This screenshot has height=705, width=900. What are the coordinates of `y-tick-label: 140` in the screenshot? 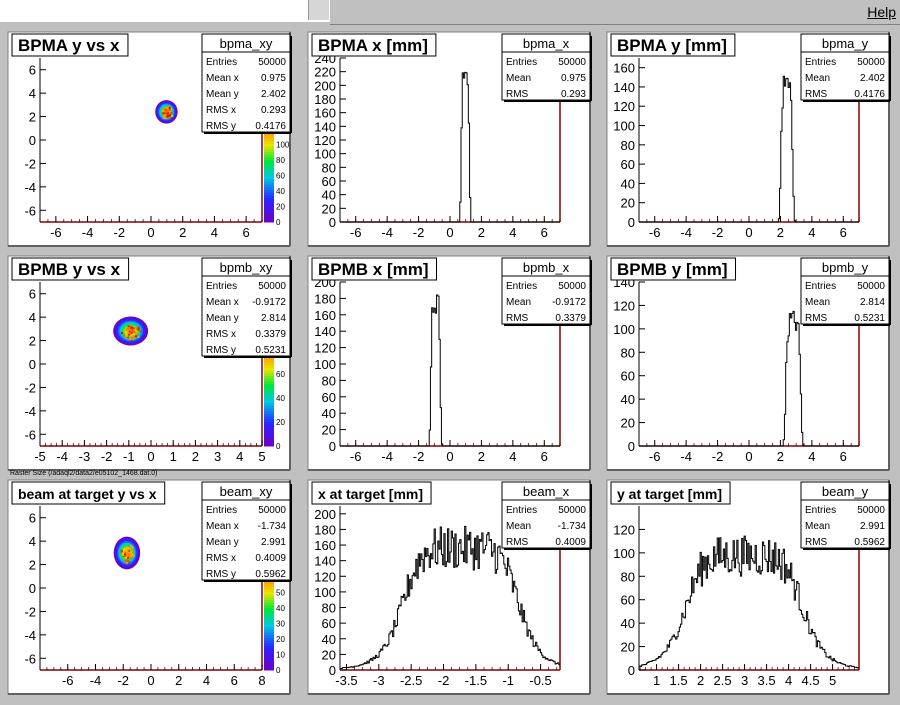 It's located at (325, 331).